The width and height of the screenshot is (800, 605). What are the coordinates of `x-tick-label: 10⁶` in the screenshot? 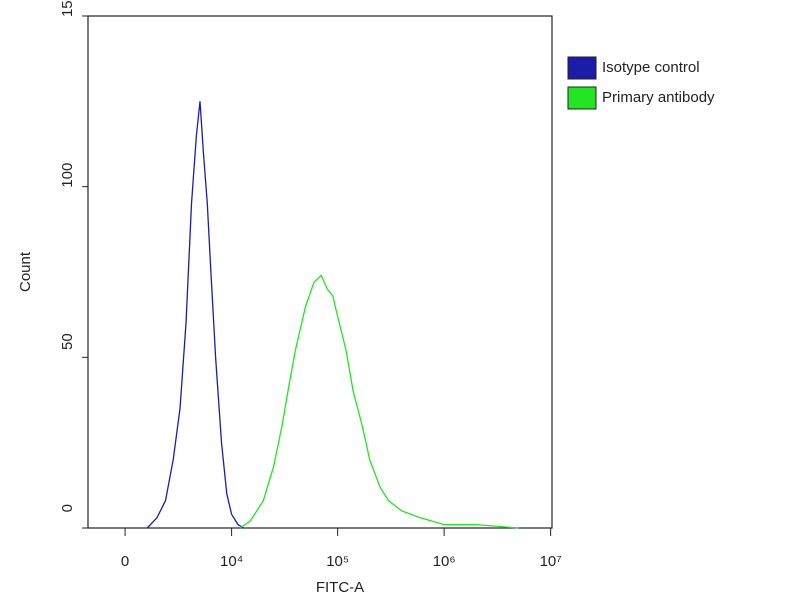 It's located at (444, 561).